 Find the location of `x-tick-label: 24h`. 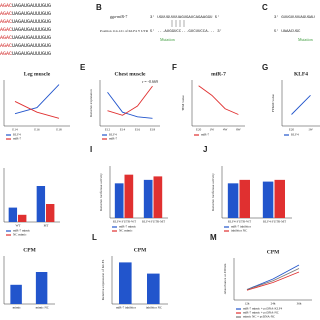

x-tick-label: 24h is located at coordinates (273, 304).